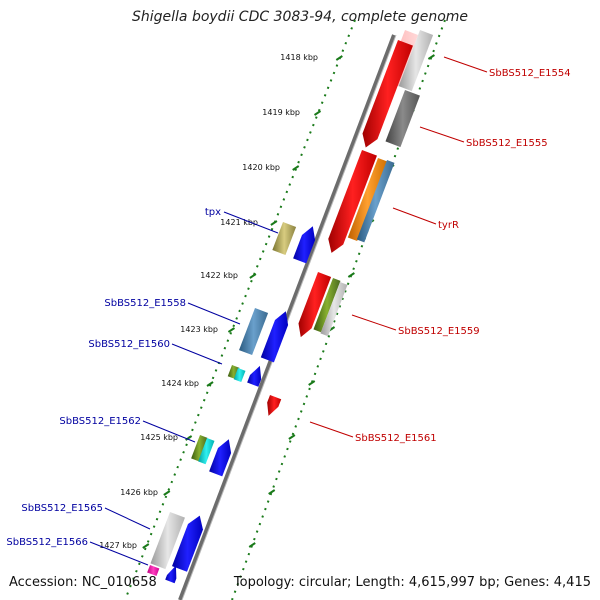  Describe the element at coordinates (180, 383) in the screenshot. I see `scale-tick-label: 1424 kbp` at that location.